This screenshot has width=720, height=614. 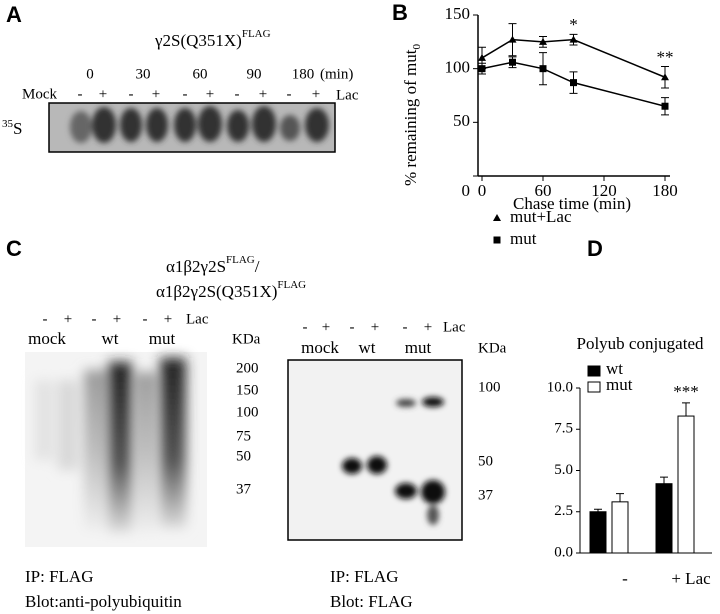 What do you see at coordinates (482, 190) in the screenshot?
I see `x-tick-label: 0` at bounding box center [482, 190].